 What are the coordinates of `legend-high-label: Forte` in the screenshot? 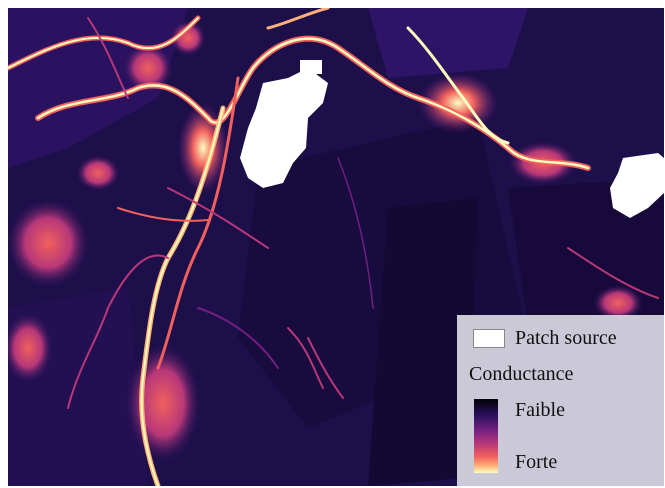 It's located at (536, 462).